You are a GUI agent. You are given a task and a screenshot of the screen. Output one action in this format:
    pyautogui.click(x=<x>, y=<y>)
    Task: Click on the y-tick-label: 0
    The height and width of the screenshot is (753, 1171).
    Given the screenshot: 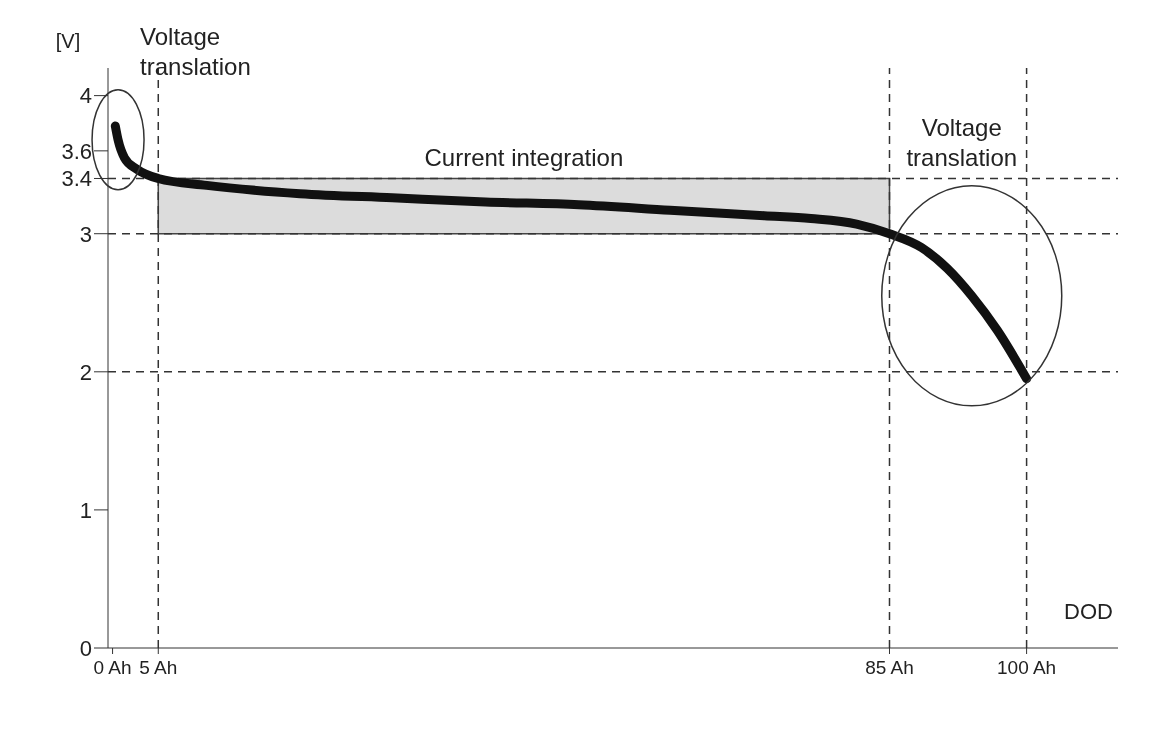 What is the action you would take?
    pyautogui.click(x=85, y=648)
    